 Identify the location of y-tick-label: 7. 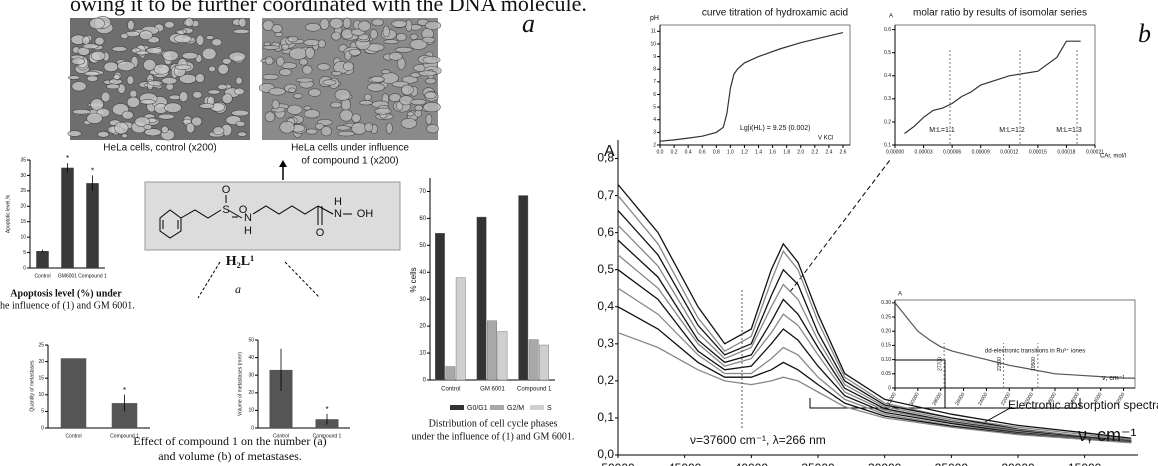
(654, 82).